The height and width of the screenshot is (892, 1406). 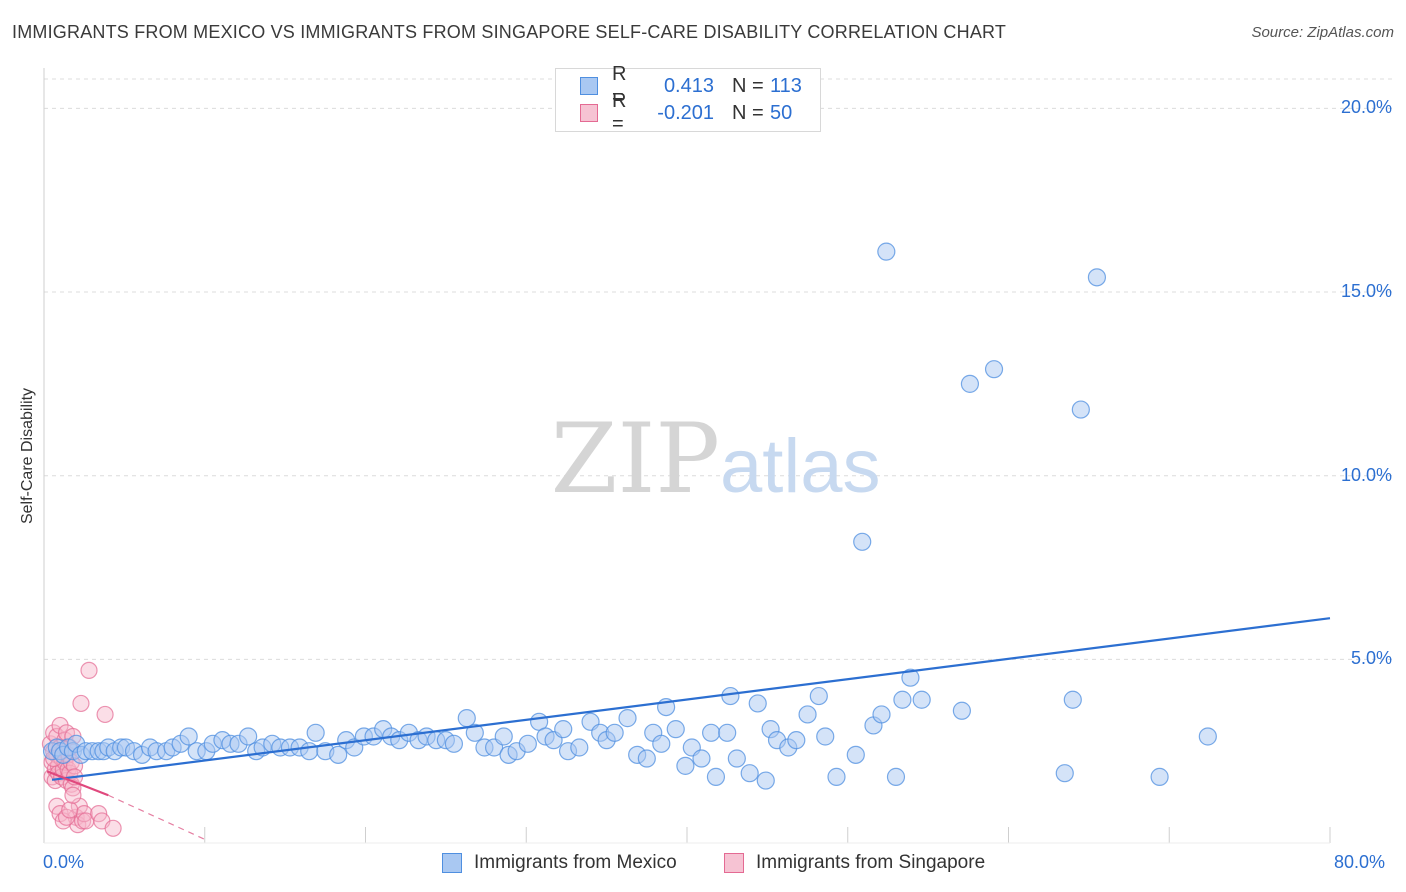 I want to click on bottom-legend-singapore-label: Immigrants from Singapore, so click(x=871, y=862).